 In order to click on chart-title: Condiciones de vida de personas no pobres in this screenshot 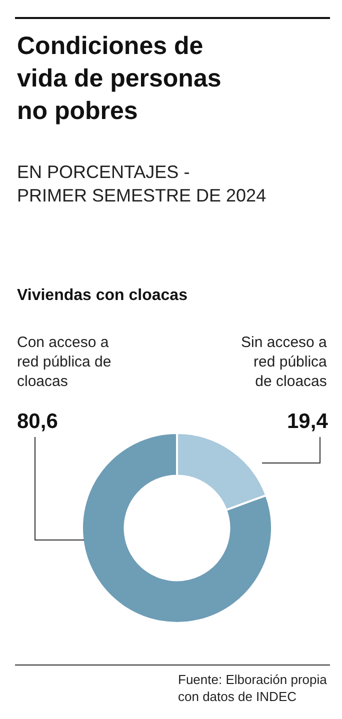, I will do `click(119, 78)`.